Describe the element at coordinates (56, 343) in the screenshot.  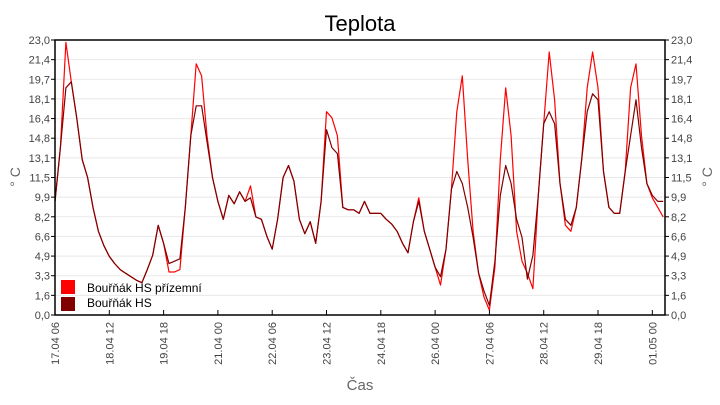
I see `x-tick-label: 17.04 06` at that location.